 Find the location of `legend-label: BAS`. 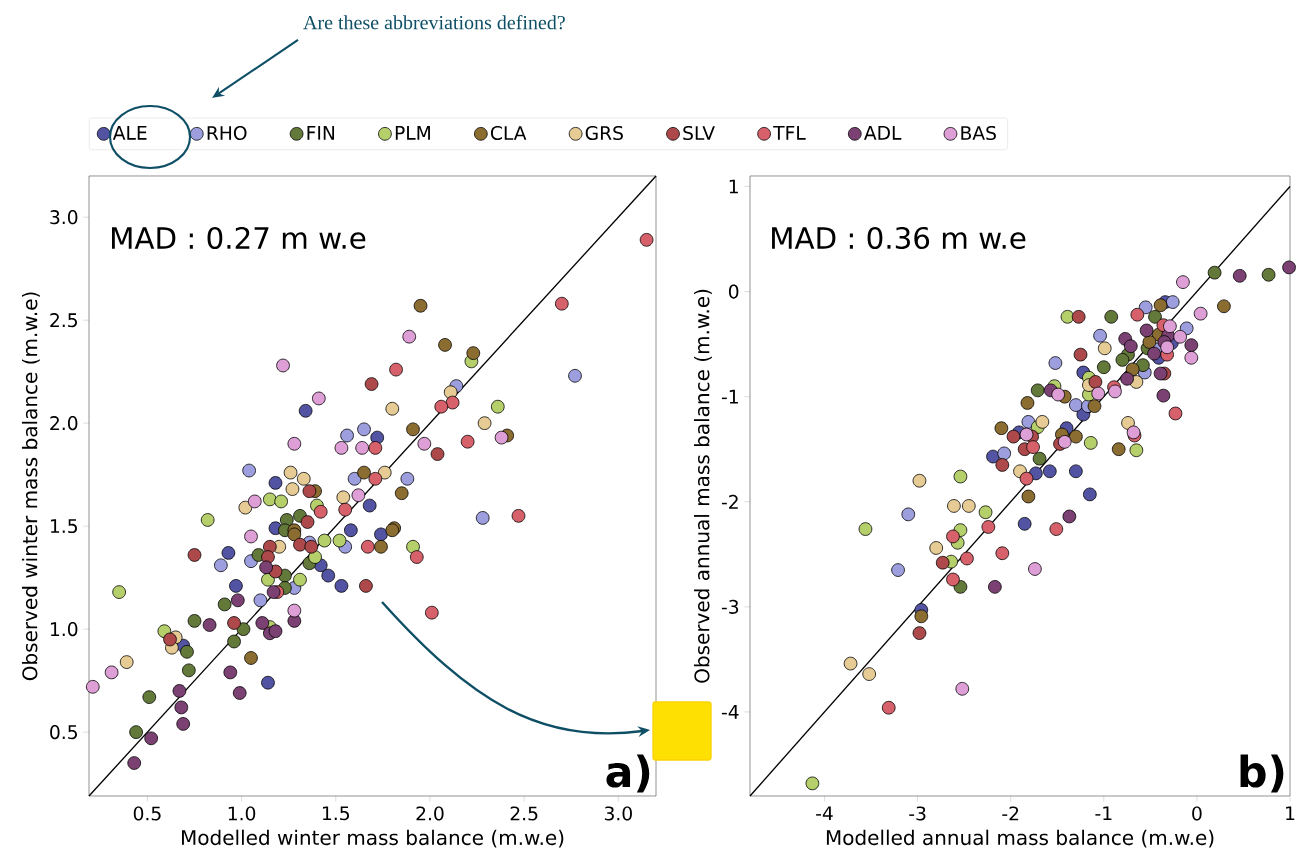

legend-label: BAS is located at coordinates (978, 133).